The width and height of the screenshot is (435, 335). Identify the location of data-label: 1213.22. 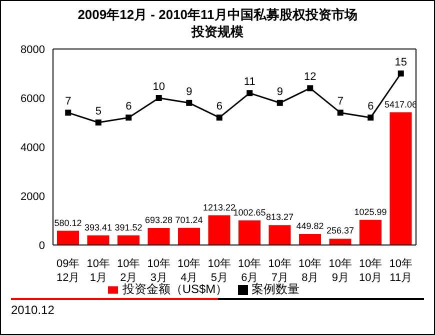
(219, 207).